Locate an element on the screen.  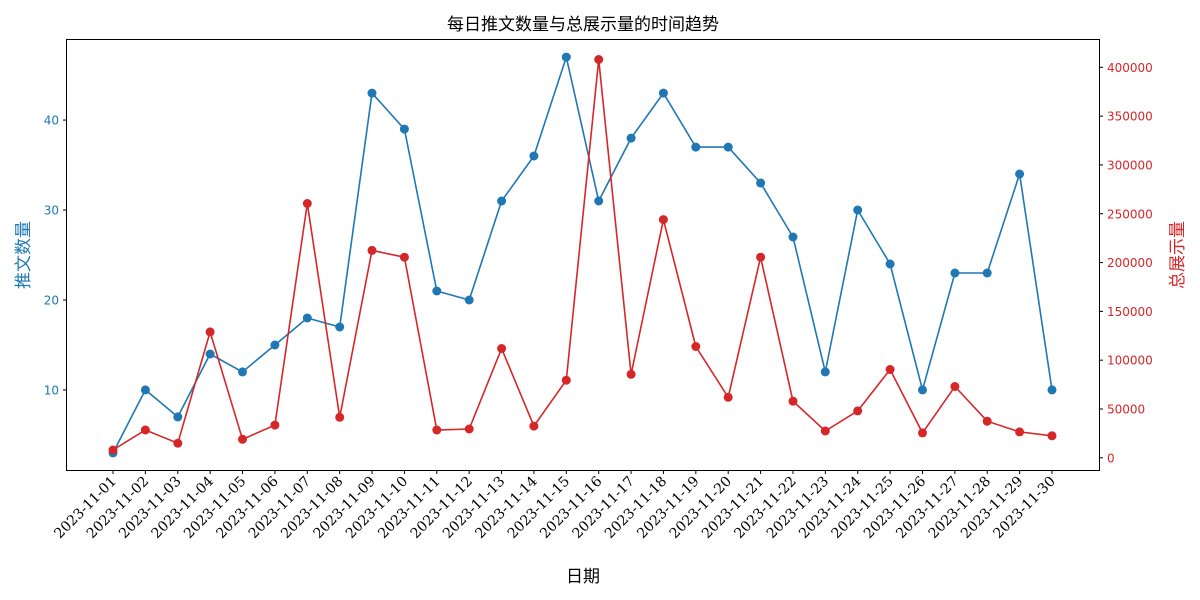
right-tick-label: 100000 is located at coordinates (1130, 361).